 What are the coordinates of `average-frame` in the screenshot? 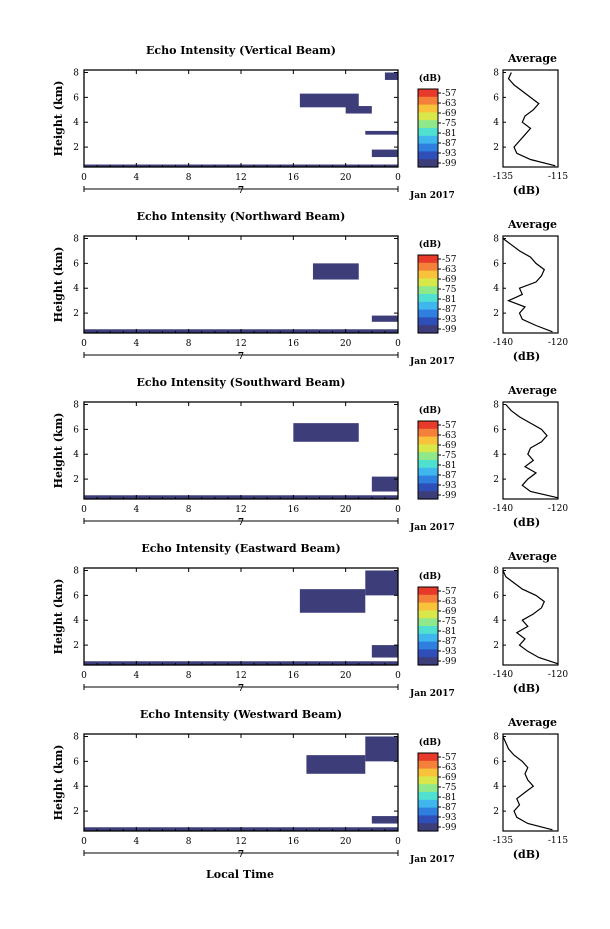 It's located at (530, 782).